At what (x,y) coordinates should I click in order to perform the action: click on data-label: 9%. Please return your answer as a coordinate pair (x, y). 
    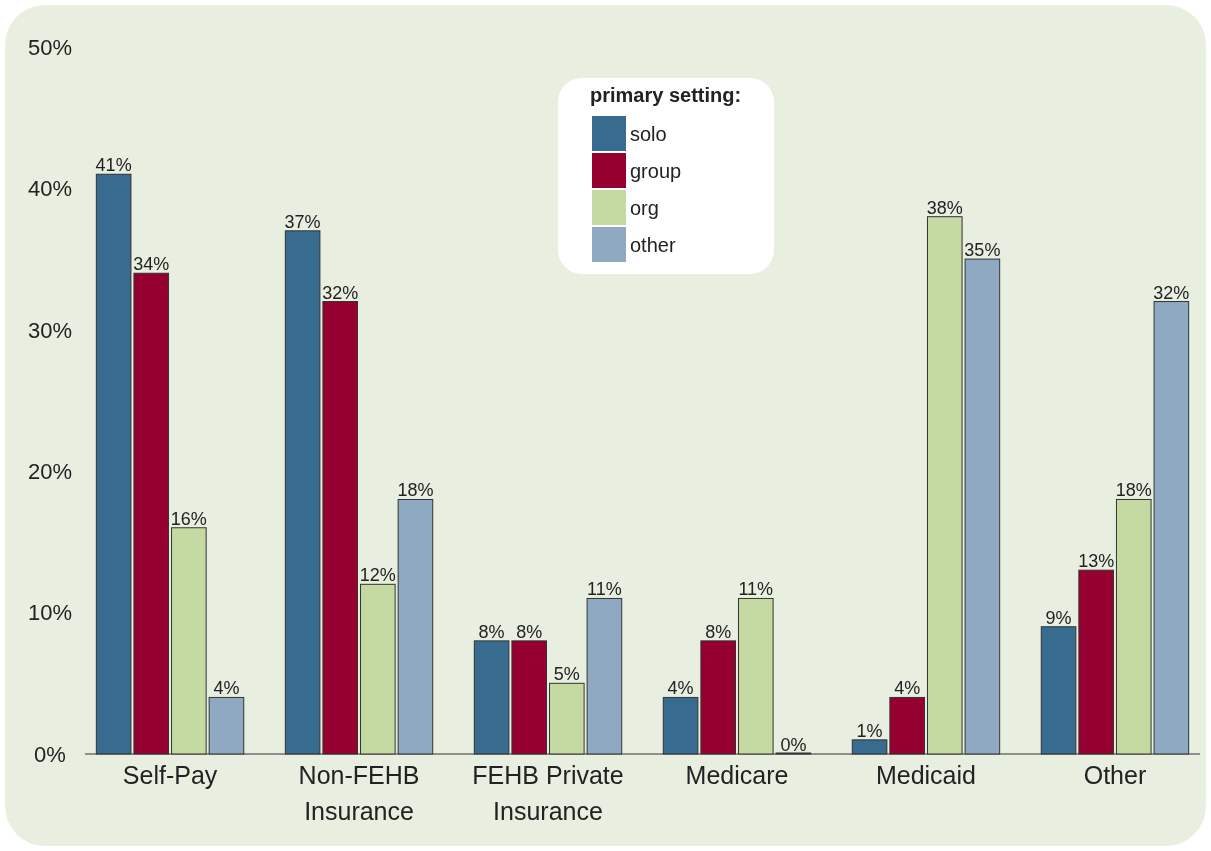
    Looking at the image, I should click on (1058, 617).